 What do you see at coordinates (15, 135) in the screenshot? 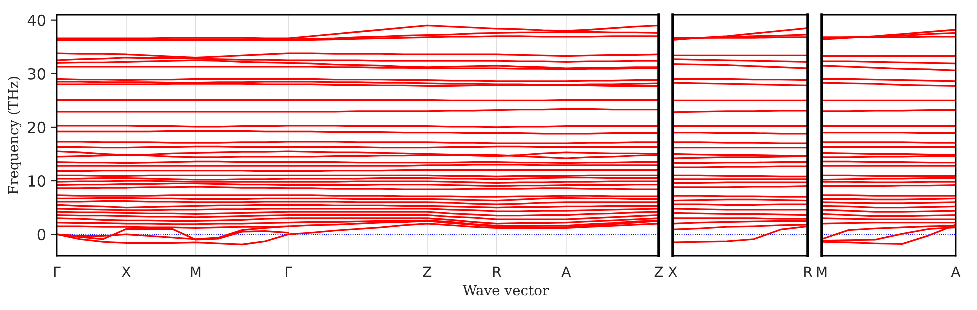
I see `y-axis-title: Frequency (THz)` at bounding box center [15, 135].